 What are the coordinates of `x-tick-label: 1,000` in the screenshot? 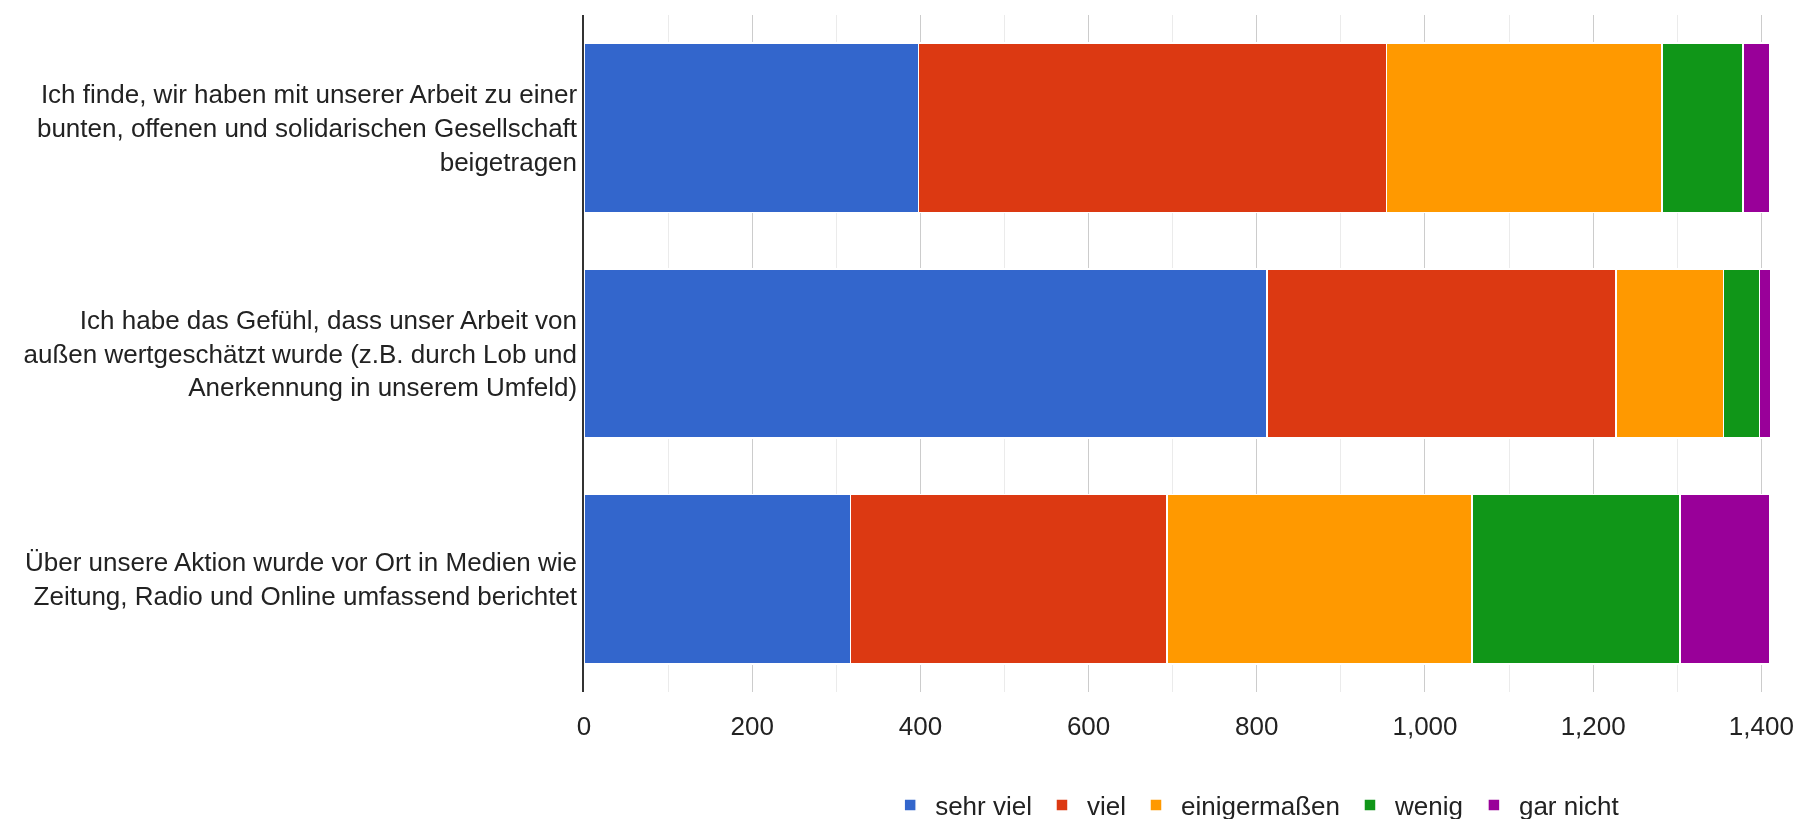 It's located at (1425, 726).